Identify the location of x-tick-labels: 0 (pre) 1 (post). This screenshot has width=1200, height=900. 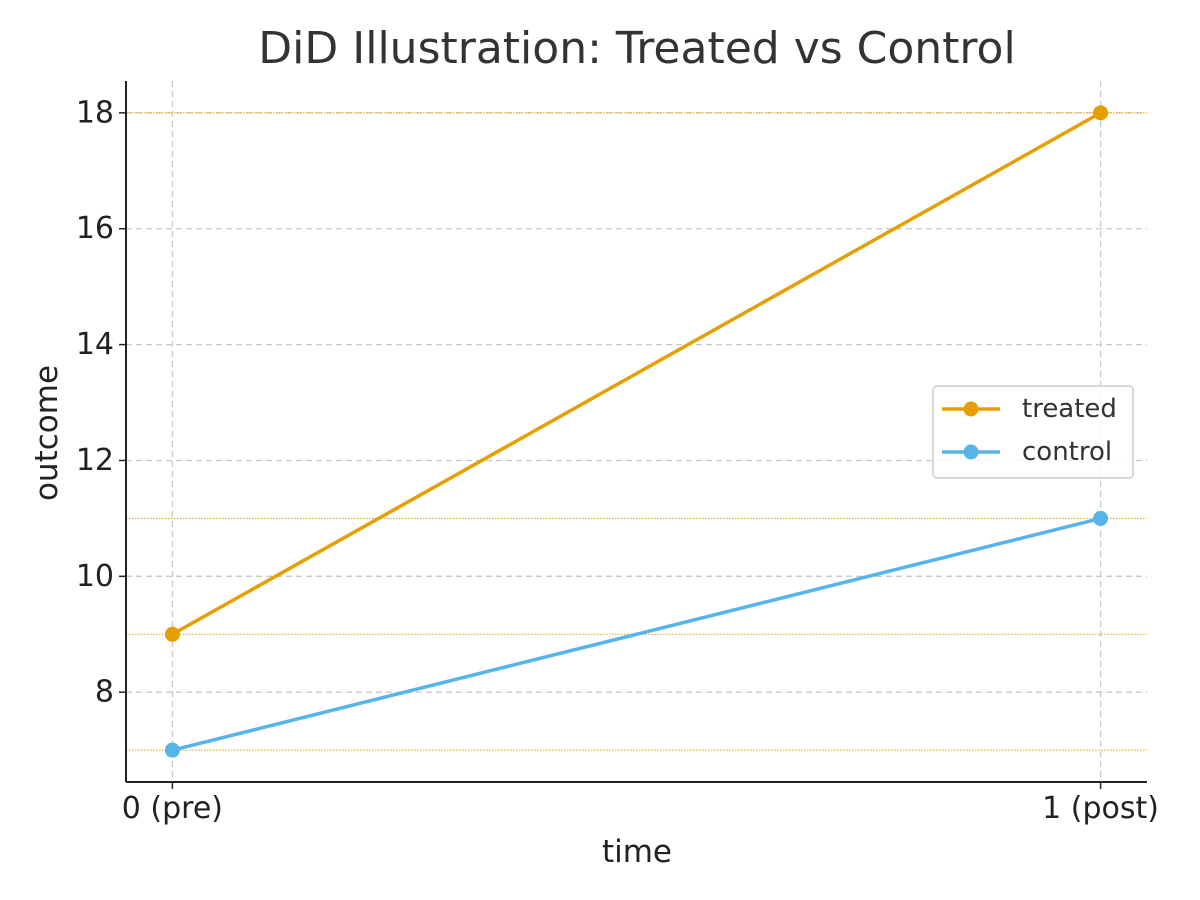
(640, 808).